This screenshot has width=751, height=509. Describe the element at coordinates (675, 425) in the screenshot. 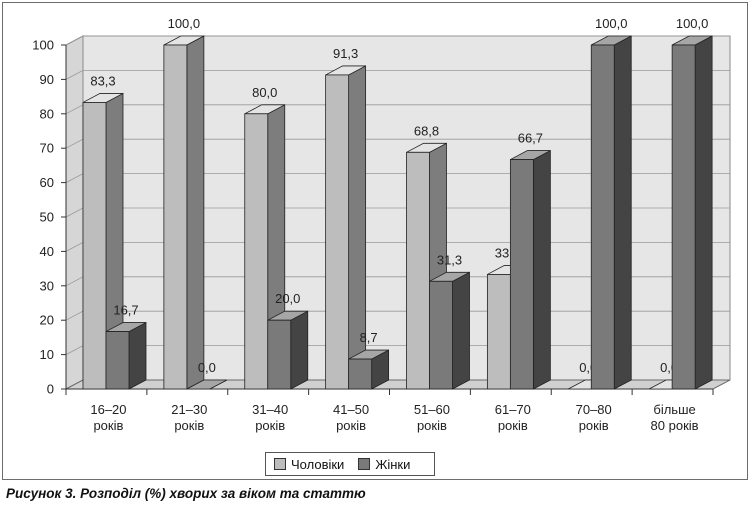

I see `x-tick-label: 80 років` at that location.